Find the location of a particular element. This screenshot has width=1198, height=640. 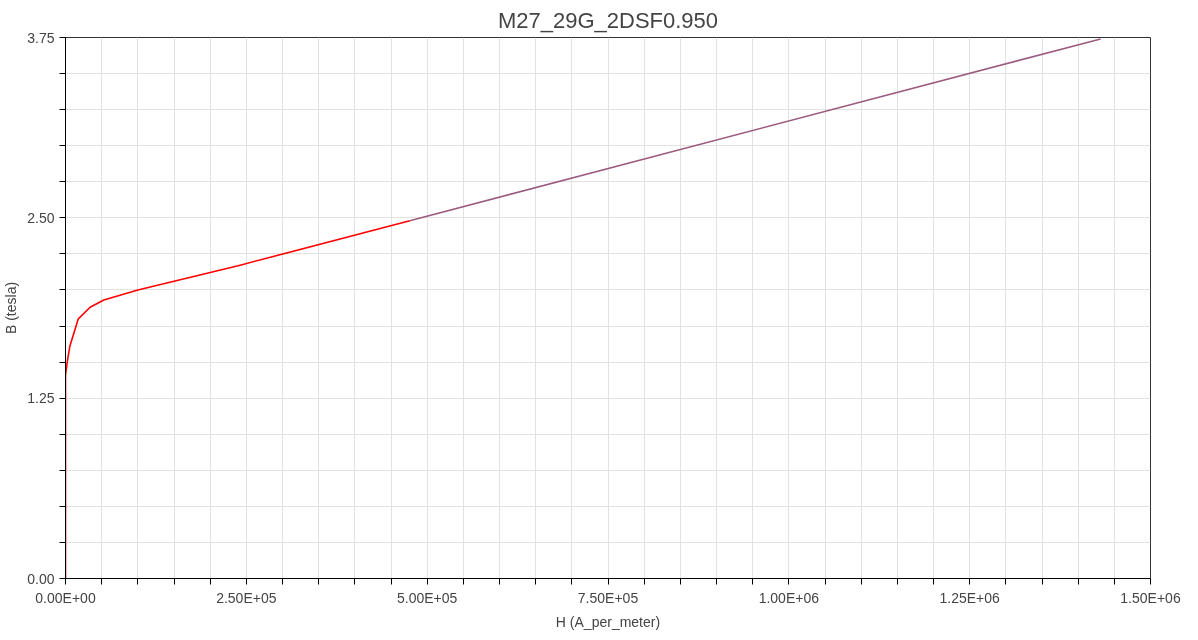

chart-title: M27_29G_2DSF0.950 is located at coordinates (608, 20).